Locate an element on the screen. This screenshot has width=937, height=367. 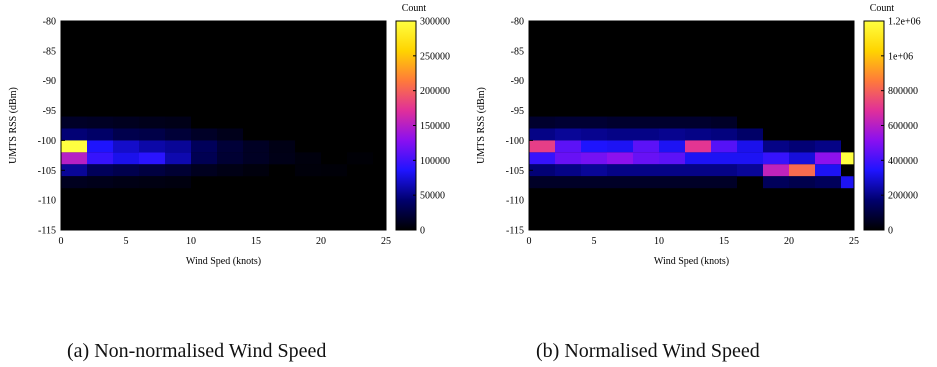
y-tick-label: -115 is located at coordinates (47, 231).